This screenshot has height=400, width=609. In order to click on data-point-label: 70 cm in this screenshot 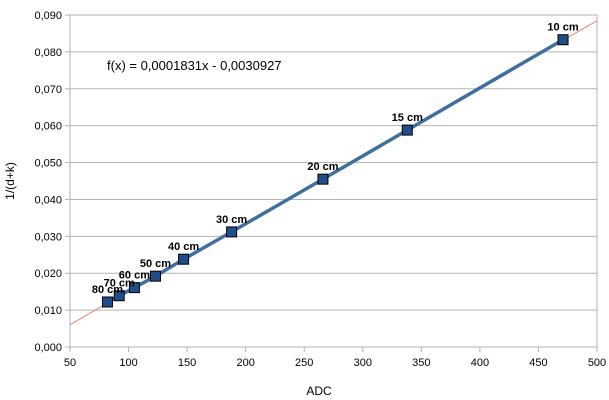, I will do `click(119, 284)`.